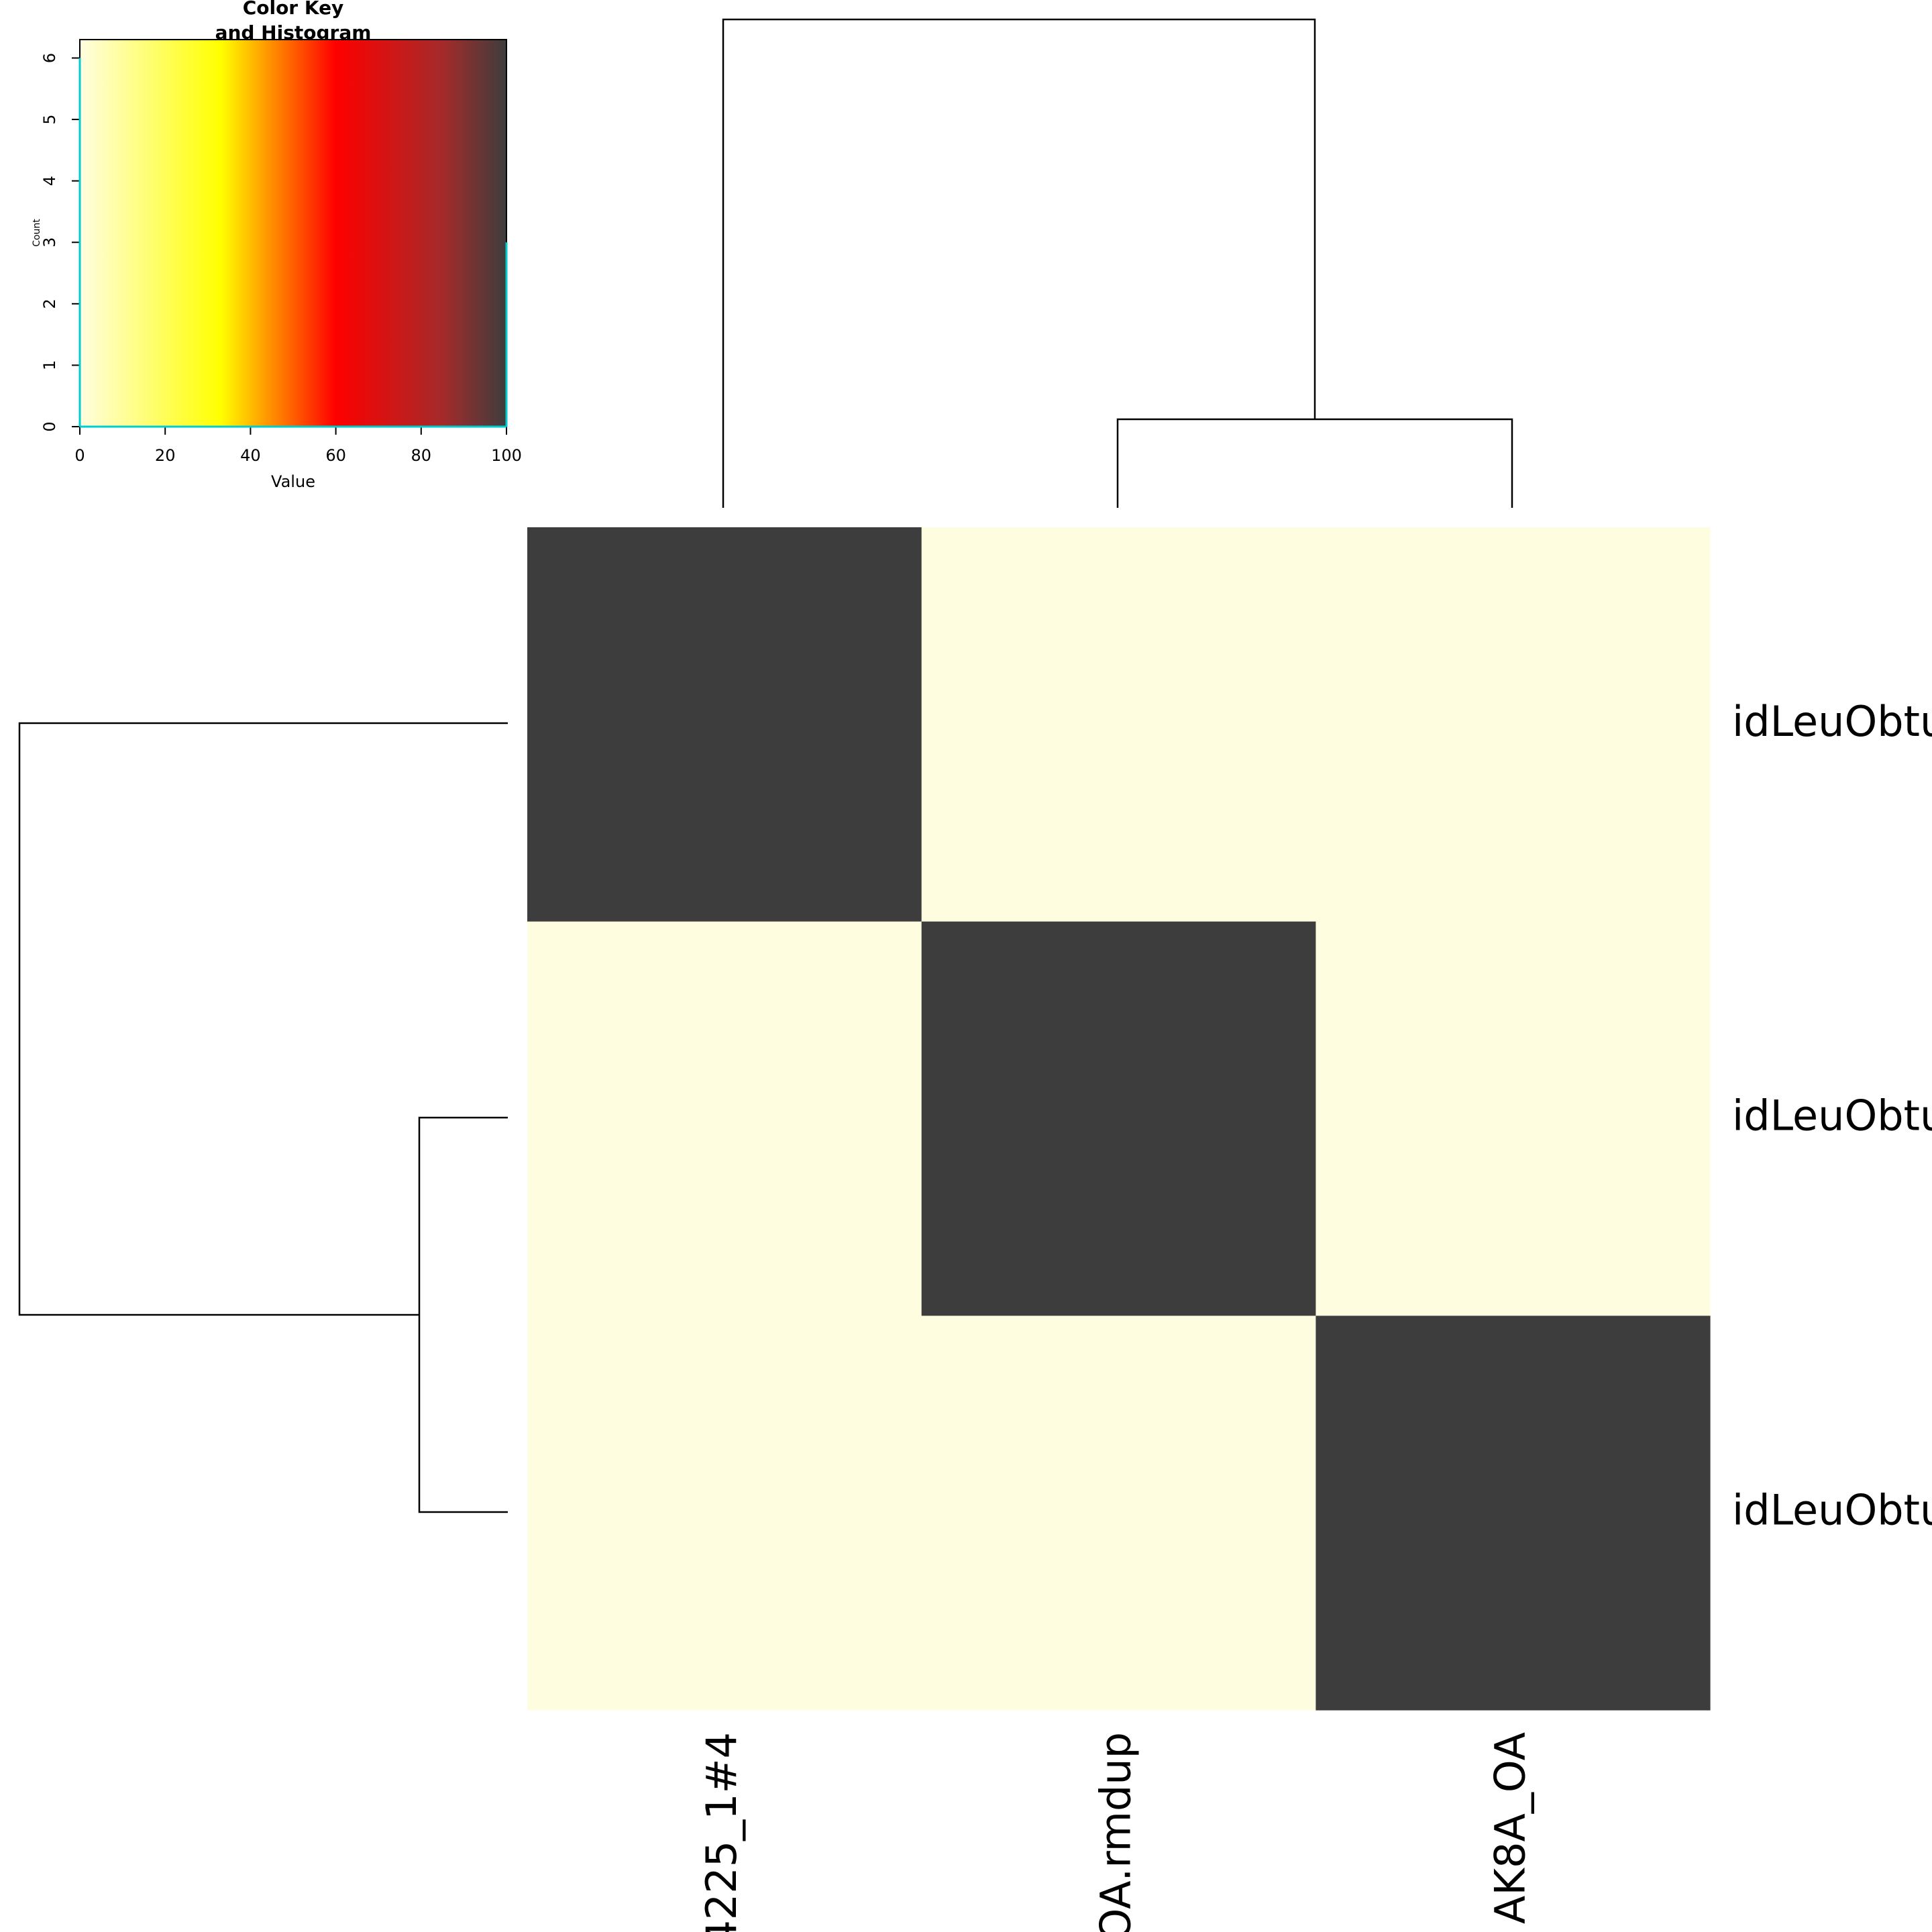 The image size is (1932, 1932). What do you see at coordinates (250, 455) in the screenshot?
I see `x-tick-label: 40` at bounding box center [250, 455].